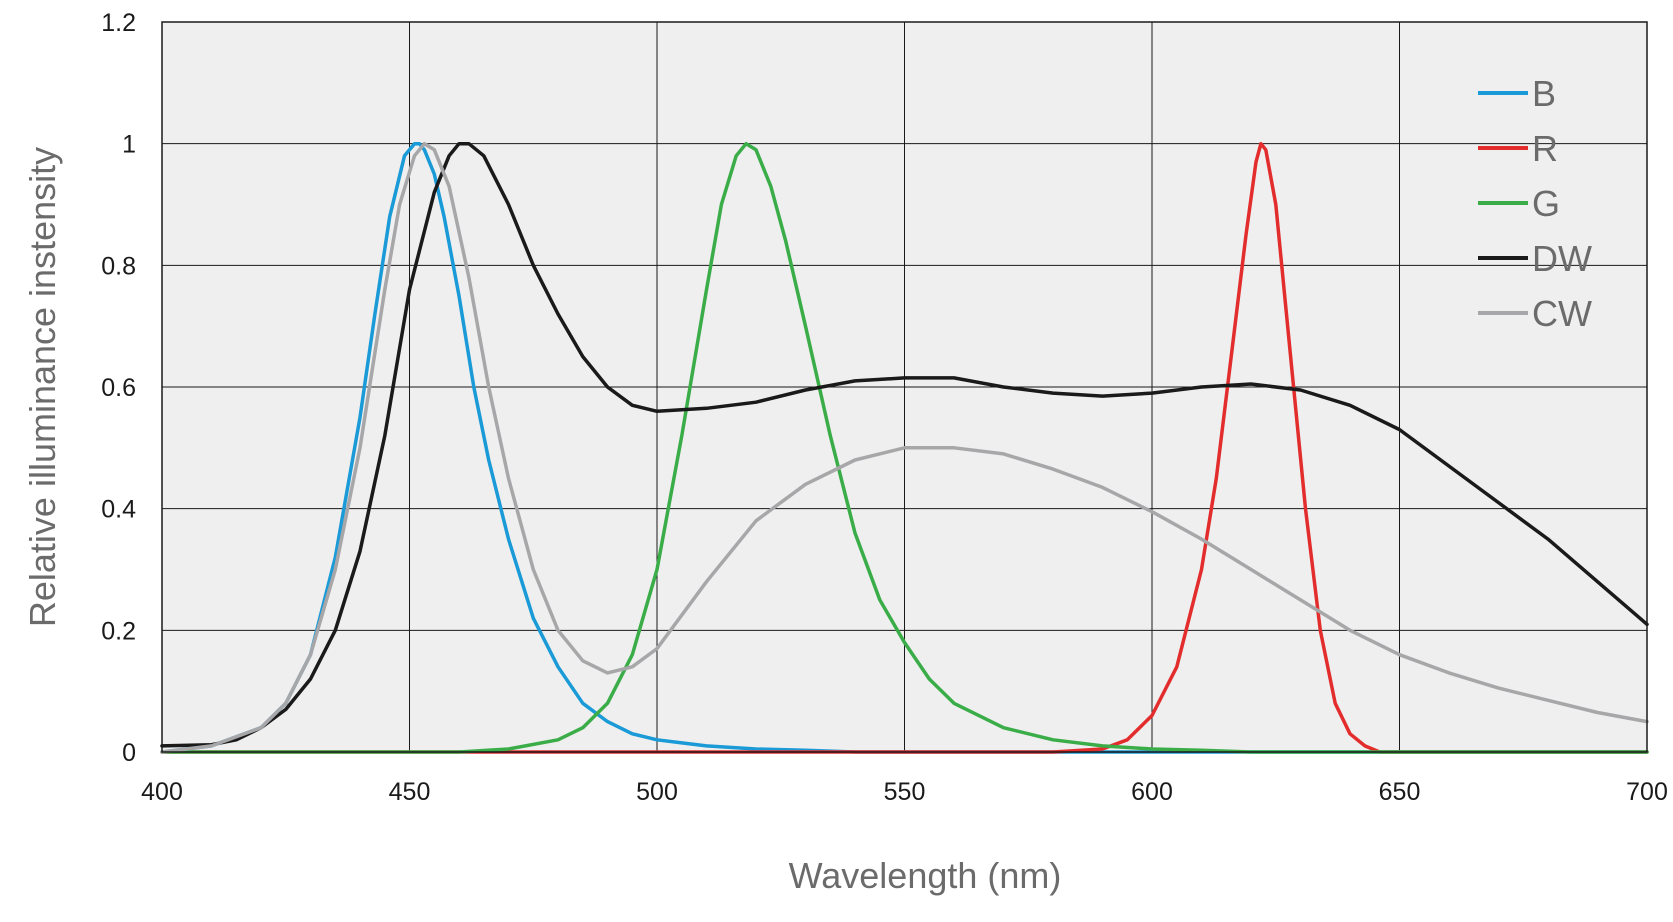 The width and height of the screenshot is (1673, 922). I want to click on x-tick-label: 400, so click(162, 792).